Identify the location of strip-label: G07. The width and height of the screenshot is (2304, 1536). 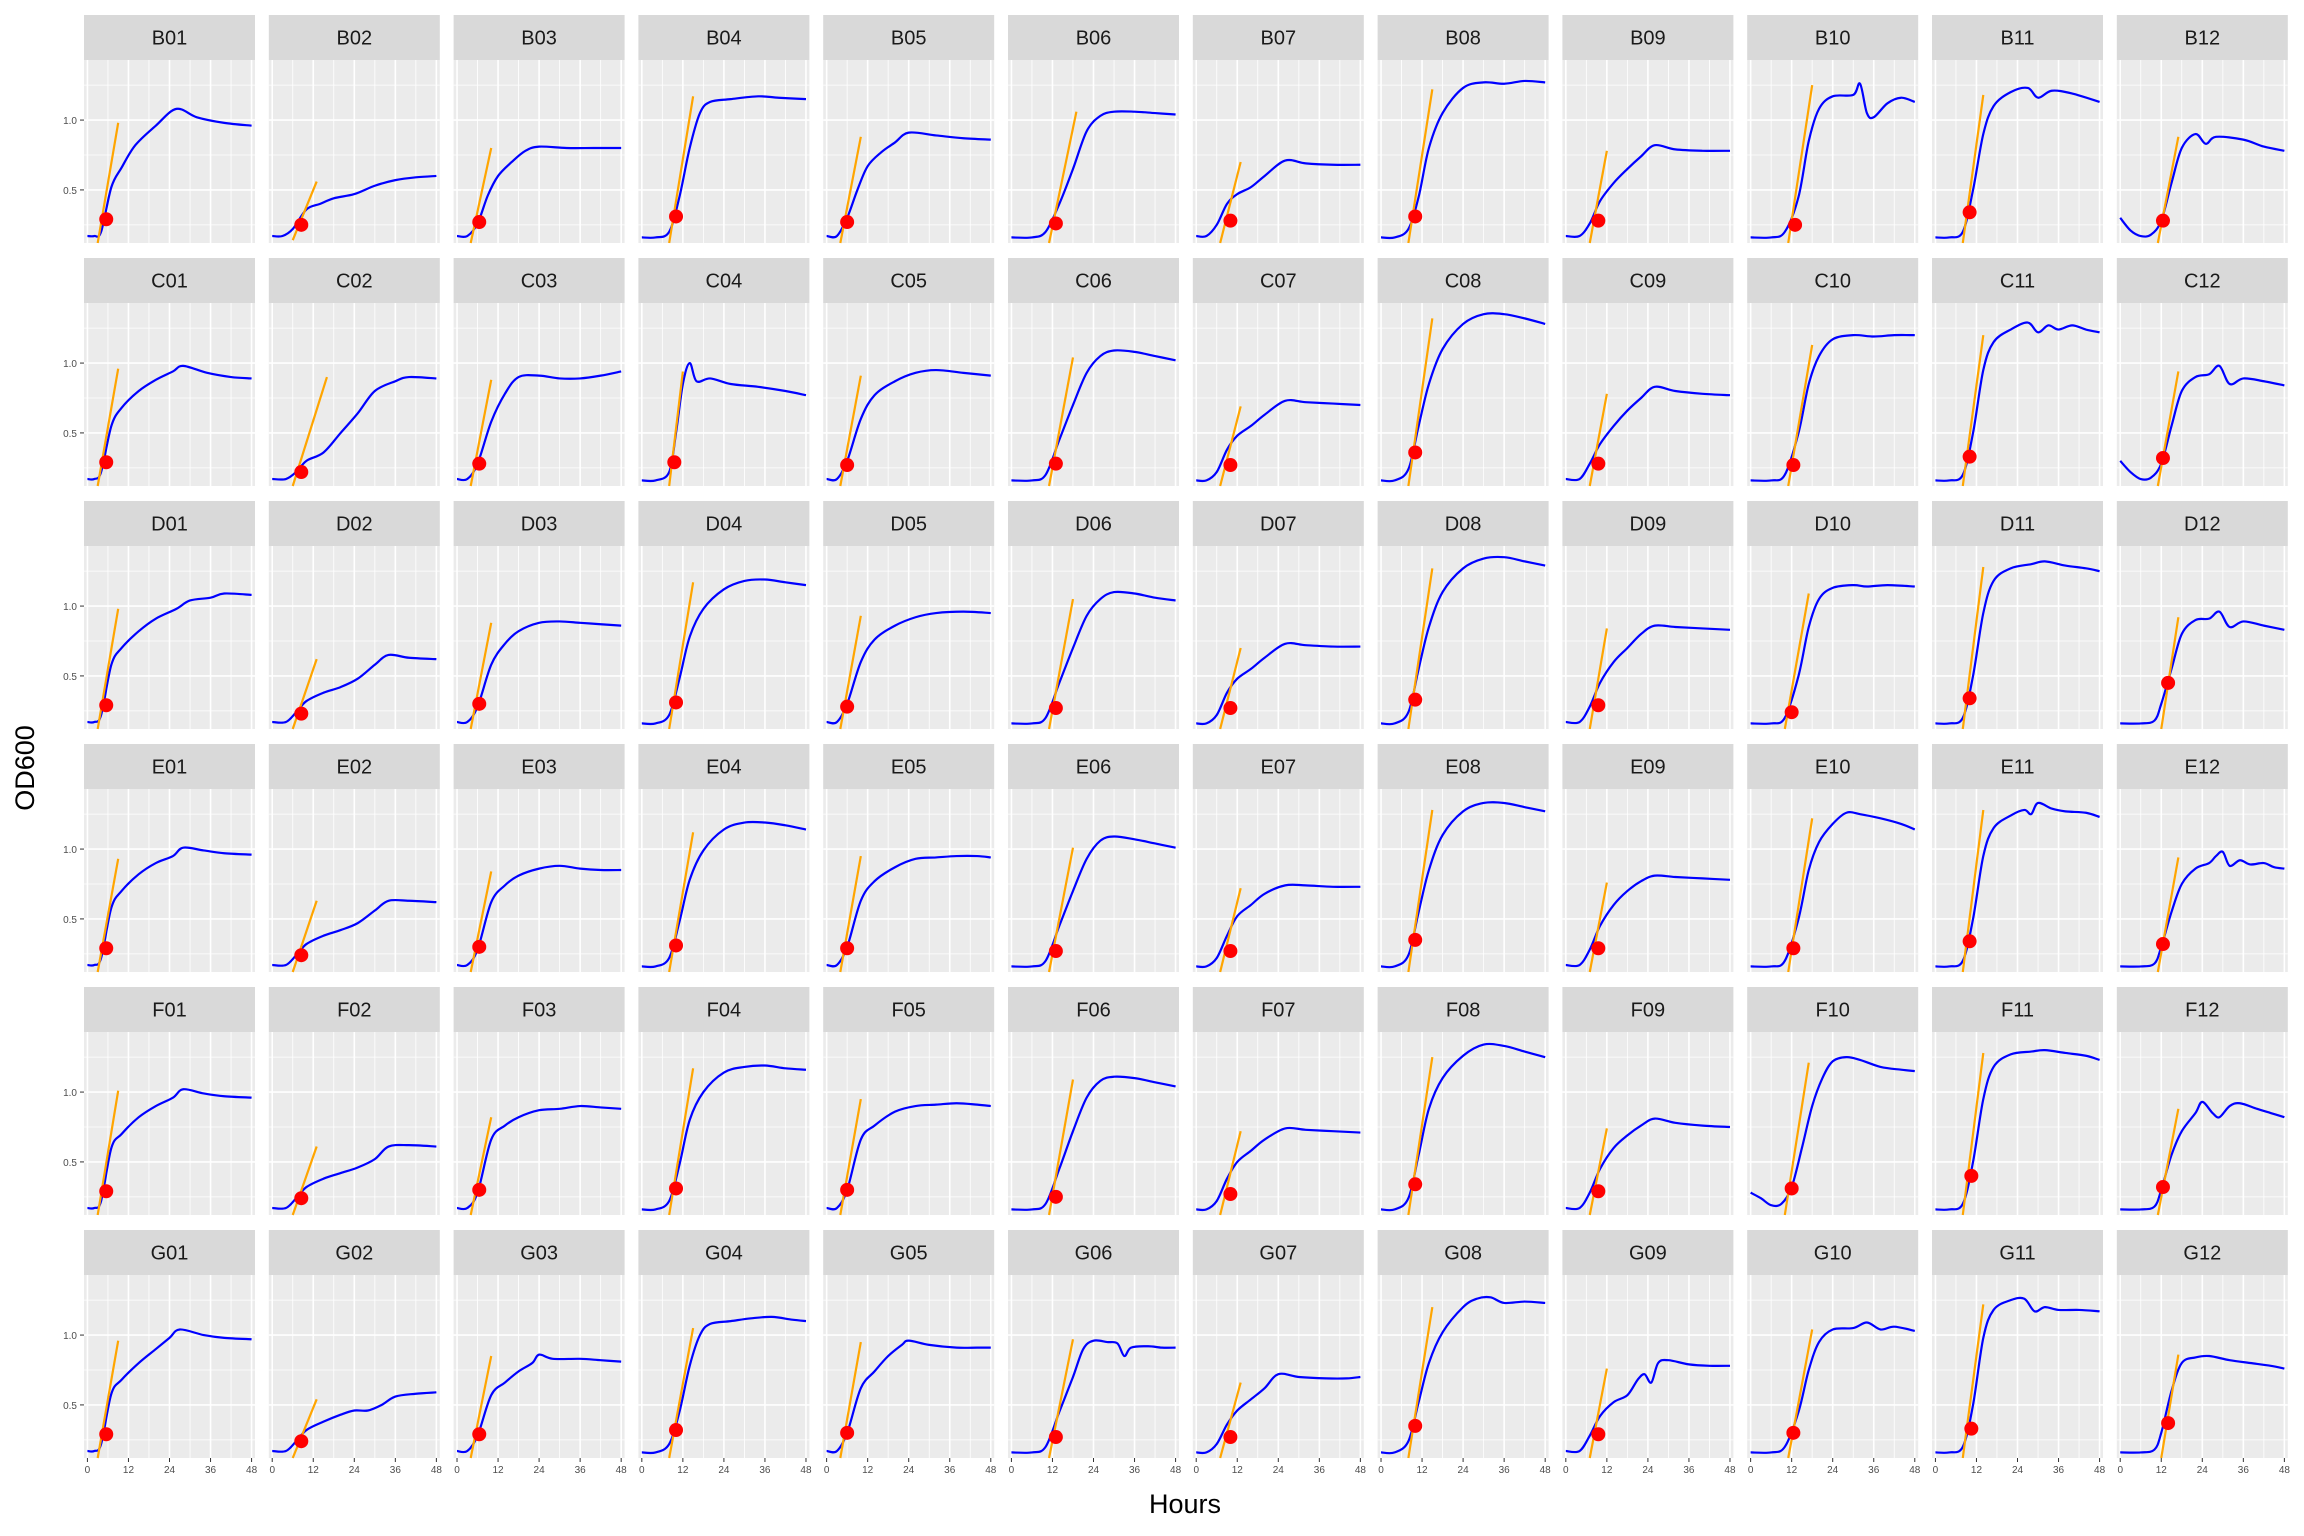
(1278, 1254).